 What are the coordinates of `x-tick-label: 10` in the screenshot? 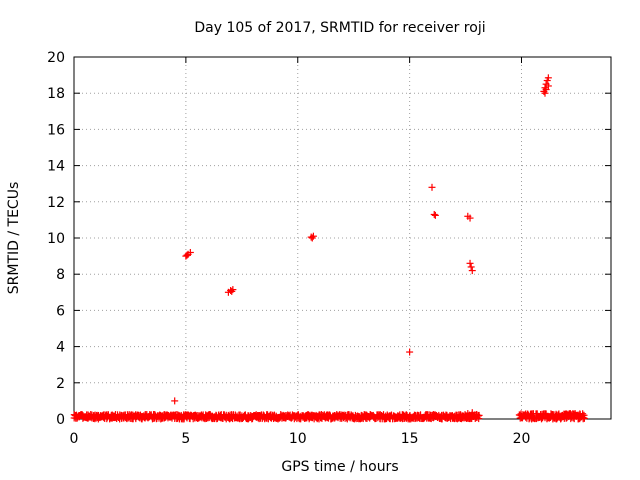 It's located at (298, 439).